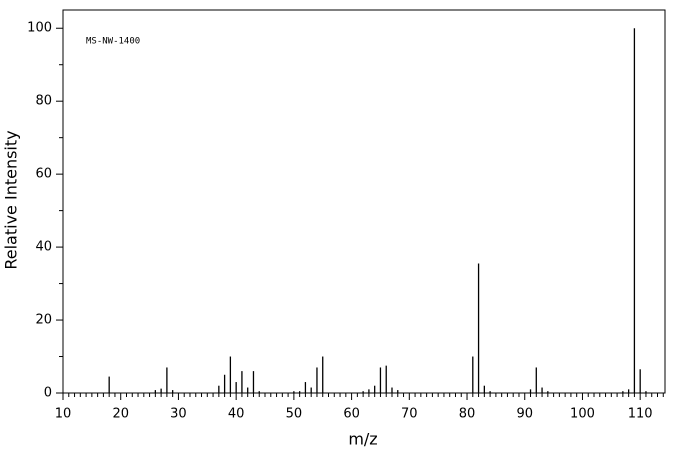  Describe the element at coordinates (43, 174) in the screenshot. I see `y-tick-label: 60` at that location.